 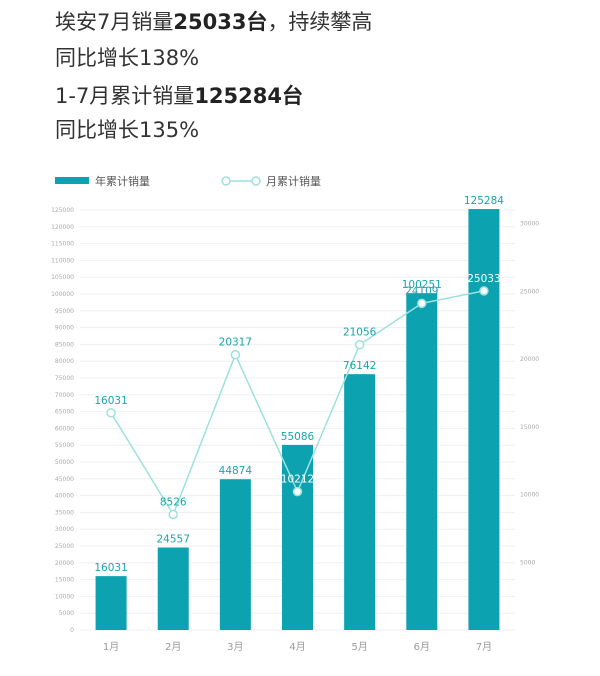 What do you see at coordinates (64, 428) in the screenshot?
I see `y-left-tick-label: 60000` at bounding box center [64, 428].